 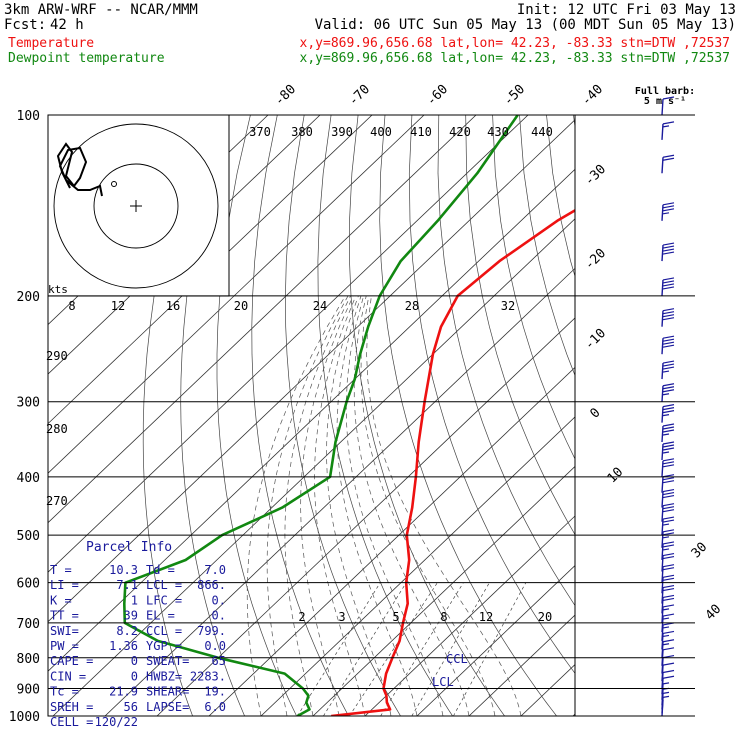 I want to click on model-title: 3km ARW-WRF -- NCAR/MMM, so click(x=101, y=10).